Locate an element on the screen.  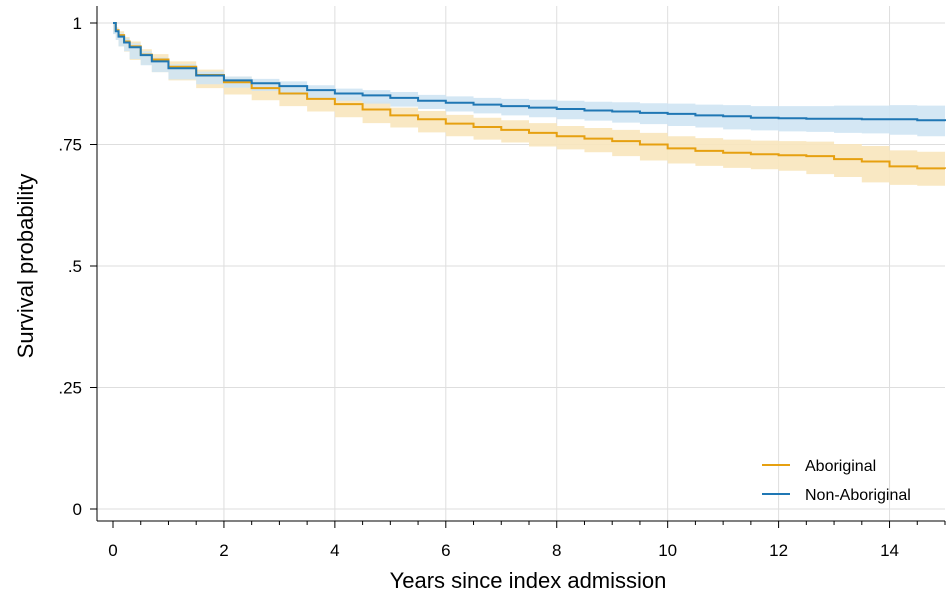
y-tick-label: 0 is located at coordinates (77, 509).